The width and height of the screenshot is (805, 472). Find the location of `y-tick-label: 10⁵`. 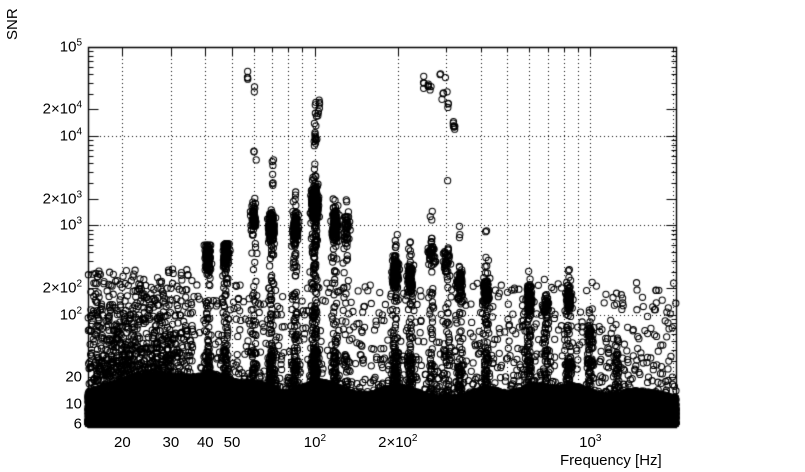

y-tick-label: 10⁵ is located at coordinates (70, 46).